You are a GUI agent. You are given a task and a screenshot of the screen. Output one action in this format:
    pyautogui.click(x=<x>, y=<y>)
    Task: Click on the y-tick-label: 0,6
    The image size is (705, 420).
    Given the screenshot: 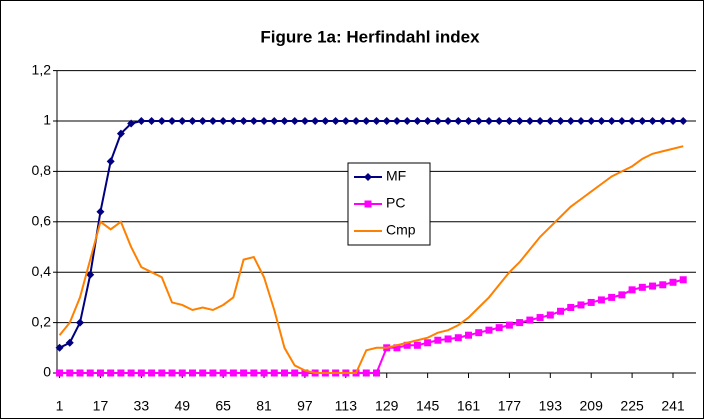 What is the action you would take?
    pyautogui.click(x=42, y=221)
    